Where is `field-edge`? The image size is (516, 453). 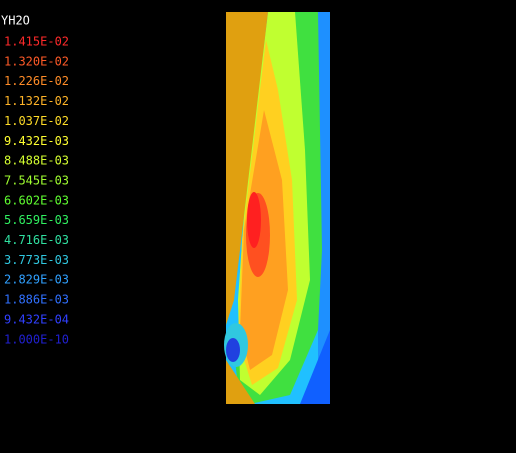 field-edge is located at coordinates (324, 208).